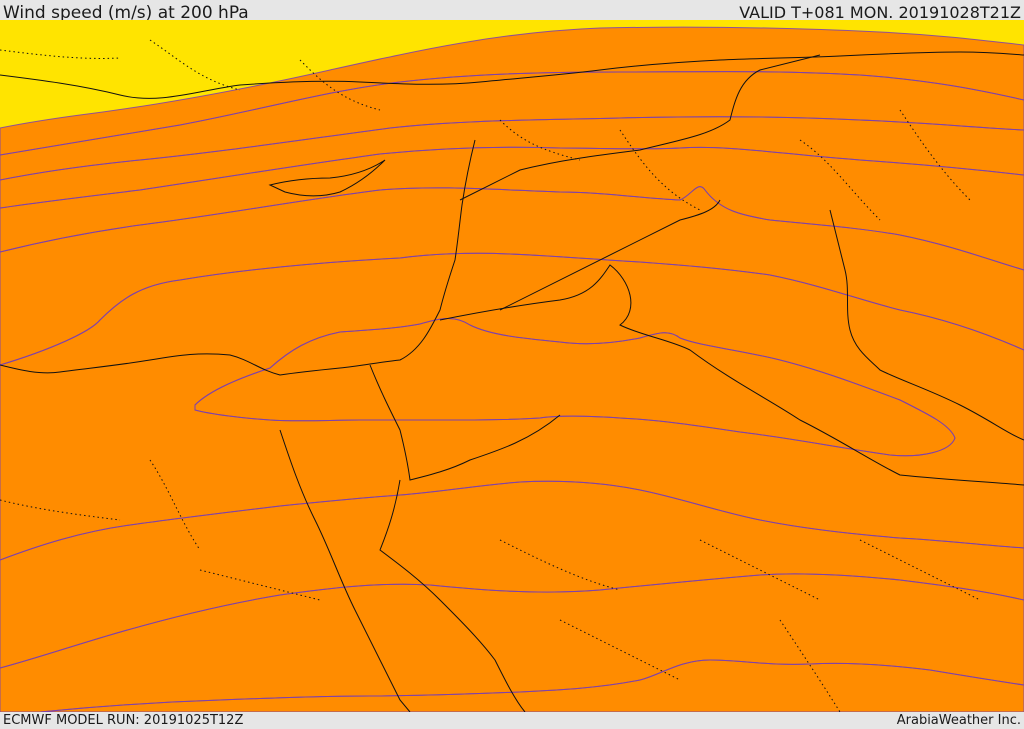 This screenshot has height=729, width=1024. I want to click on coastline-turkey, so click(512, 75).